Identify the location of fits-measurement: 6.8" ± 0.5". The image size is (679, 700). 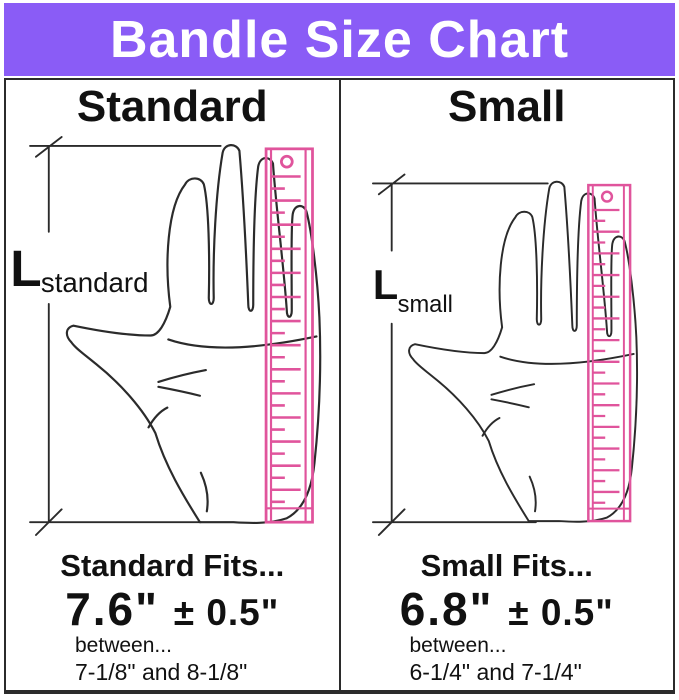
(507, 609).